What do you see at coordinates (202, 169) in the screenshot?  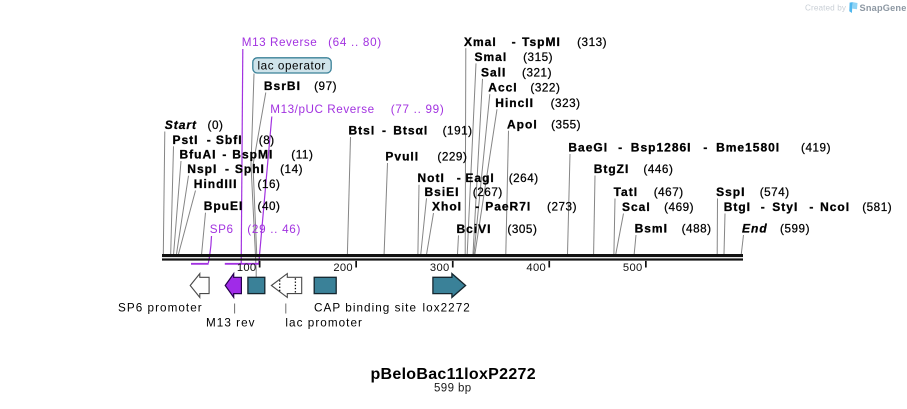 I see `svg-text: NspI` at bounding box center [202, 169].